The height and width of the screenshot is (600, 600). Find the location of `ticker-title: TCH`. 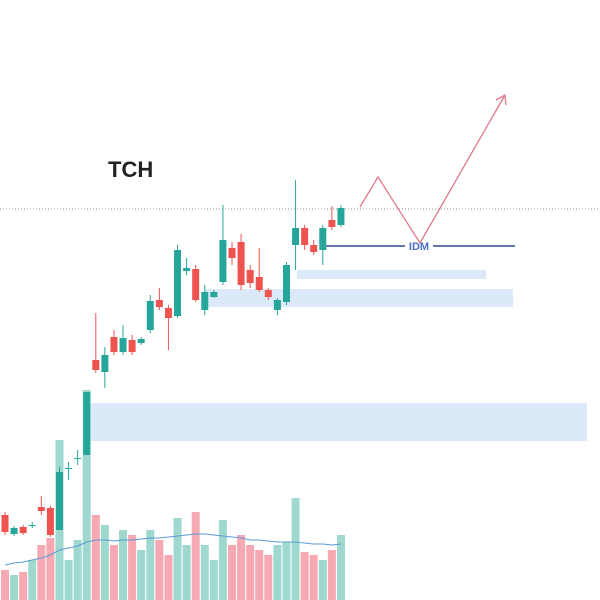

ticker-title: TCH is located at coordinates (130, 169).